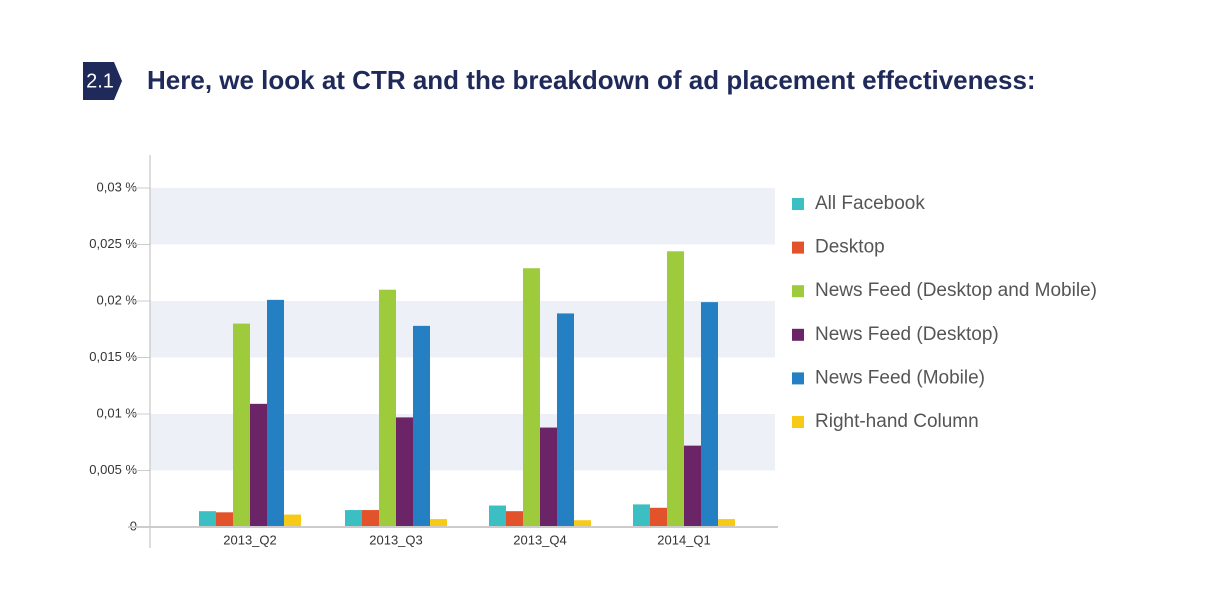 Image resolution: width=1208 pixels, height=609 pixels. Describe the element at coordinates (462, 216) in the screenshot. I see `grid-band` at that location.